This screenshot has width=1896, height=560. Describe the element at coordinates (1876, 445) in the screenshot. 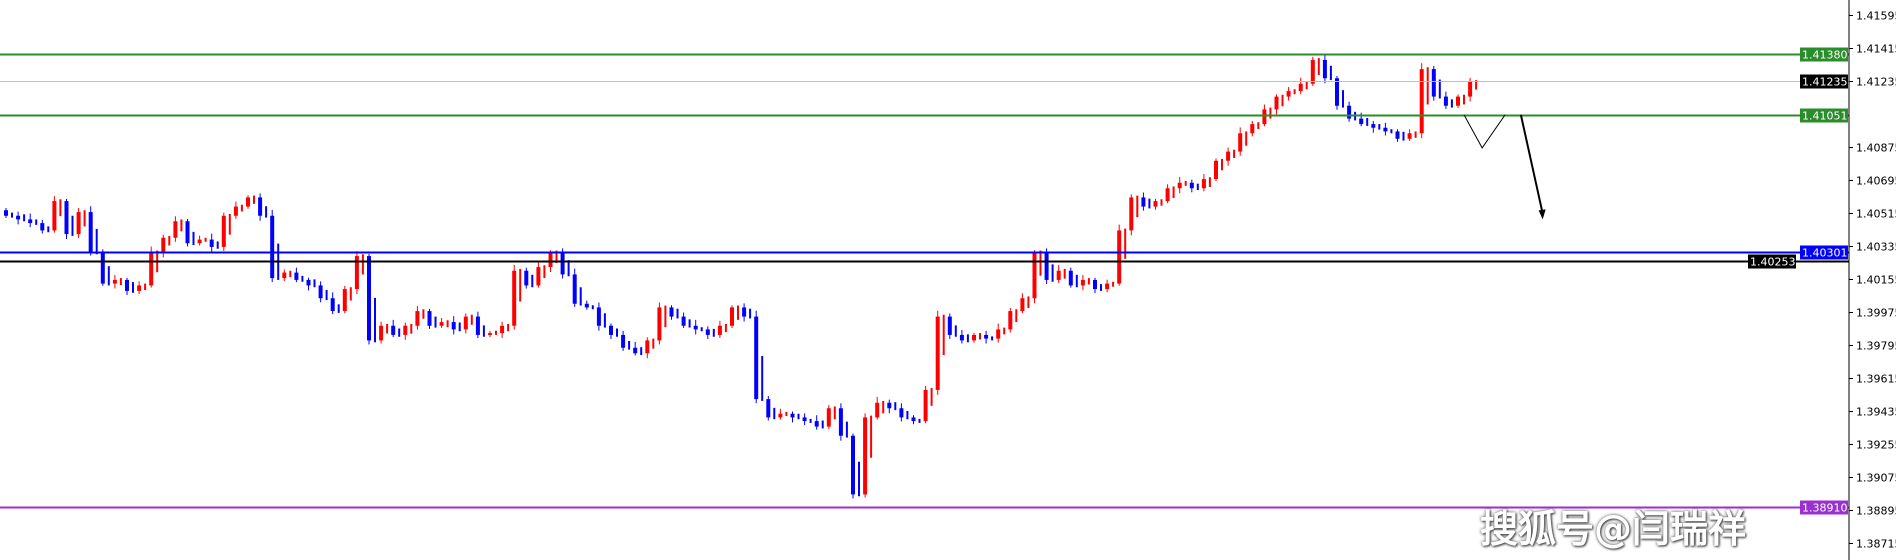

I see `tick-label: 1.39255` at that location.